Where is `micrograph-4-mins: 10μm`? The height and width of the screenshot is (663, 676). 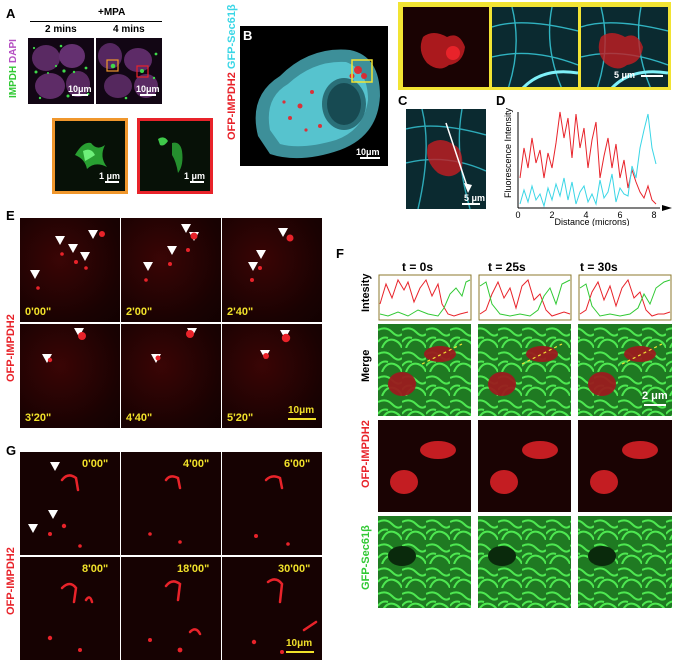
micrograph-4-mins: 10μm is located at coordinates (129, 71).